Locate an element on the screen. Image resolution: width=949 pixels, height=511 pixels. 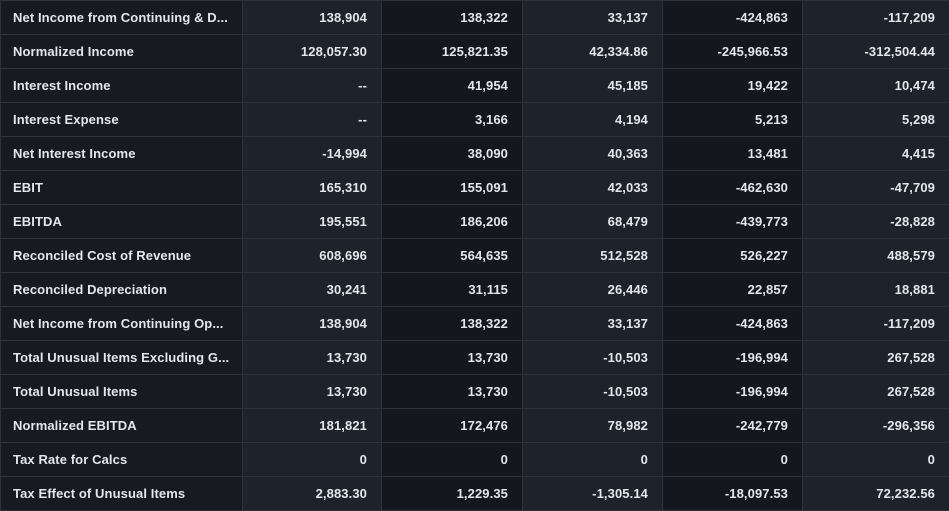
value-cell: 68,479 is located at coordinates (593, 222).